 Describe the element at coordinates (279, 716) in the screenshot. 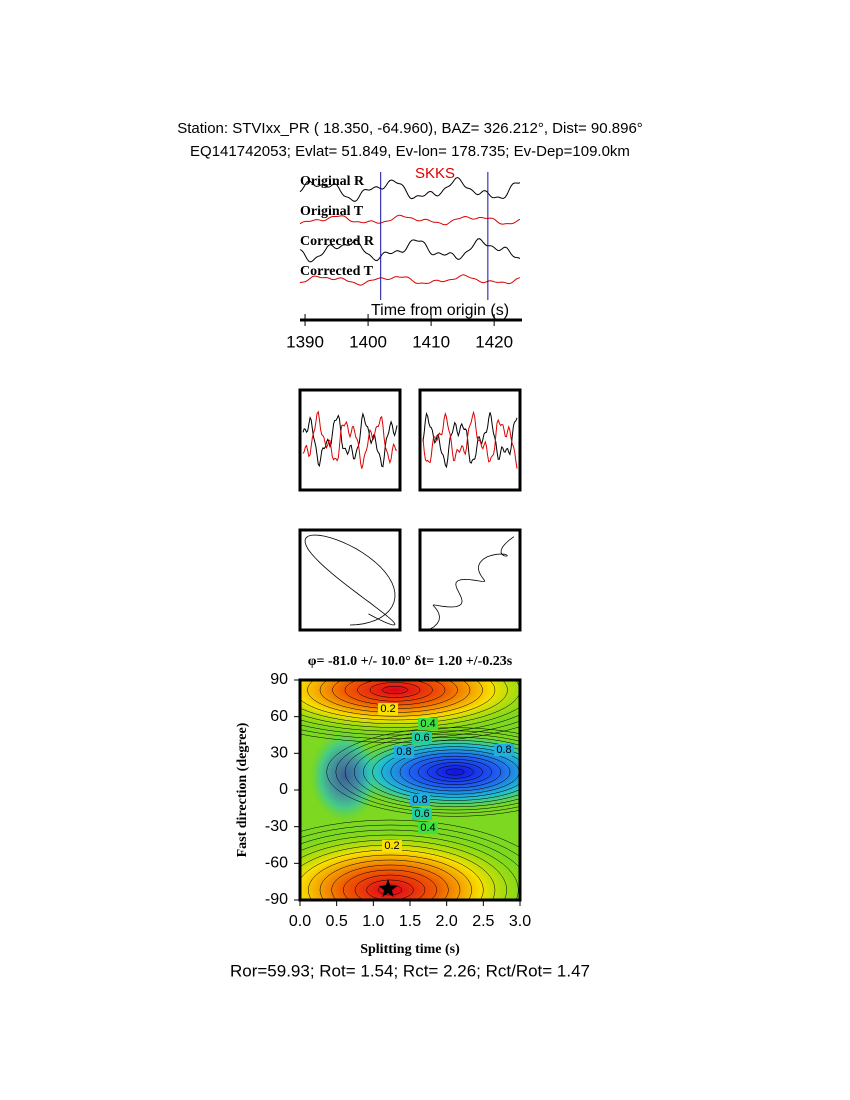

I see `y-tick-label: 60` at that location.